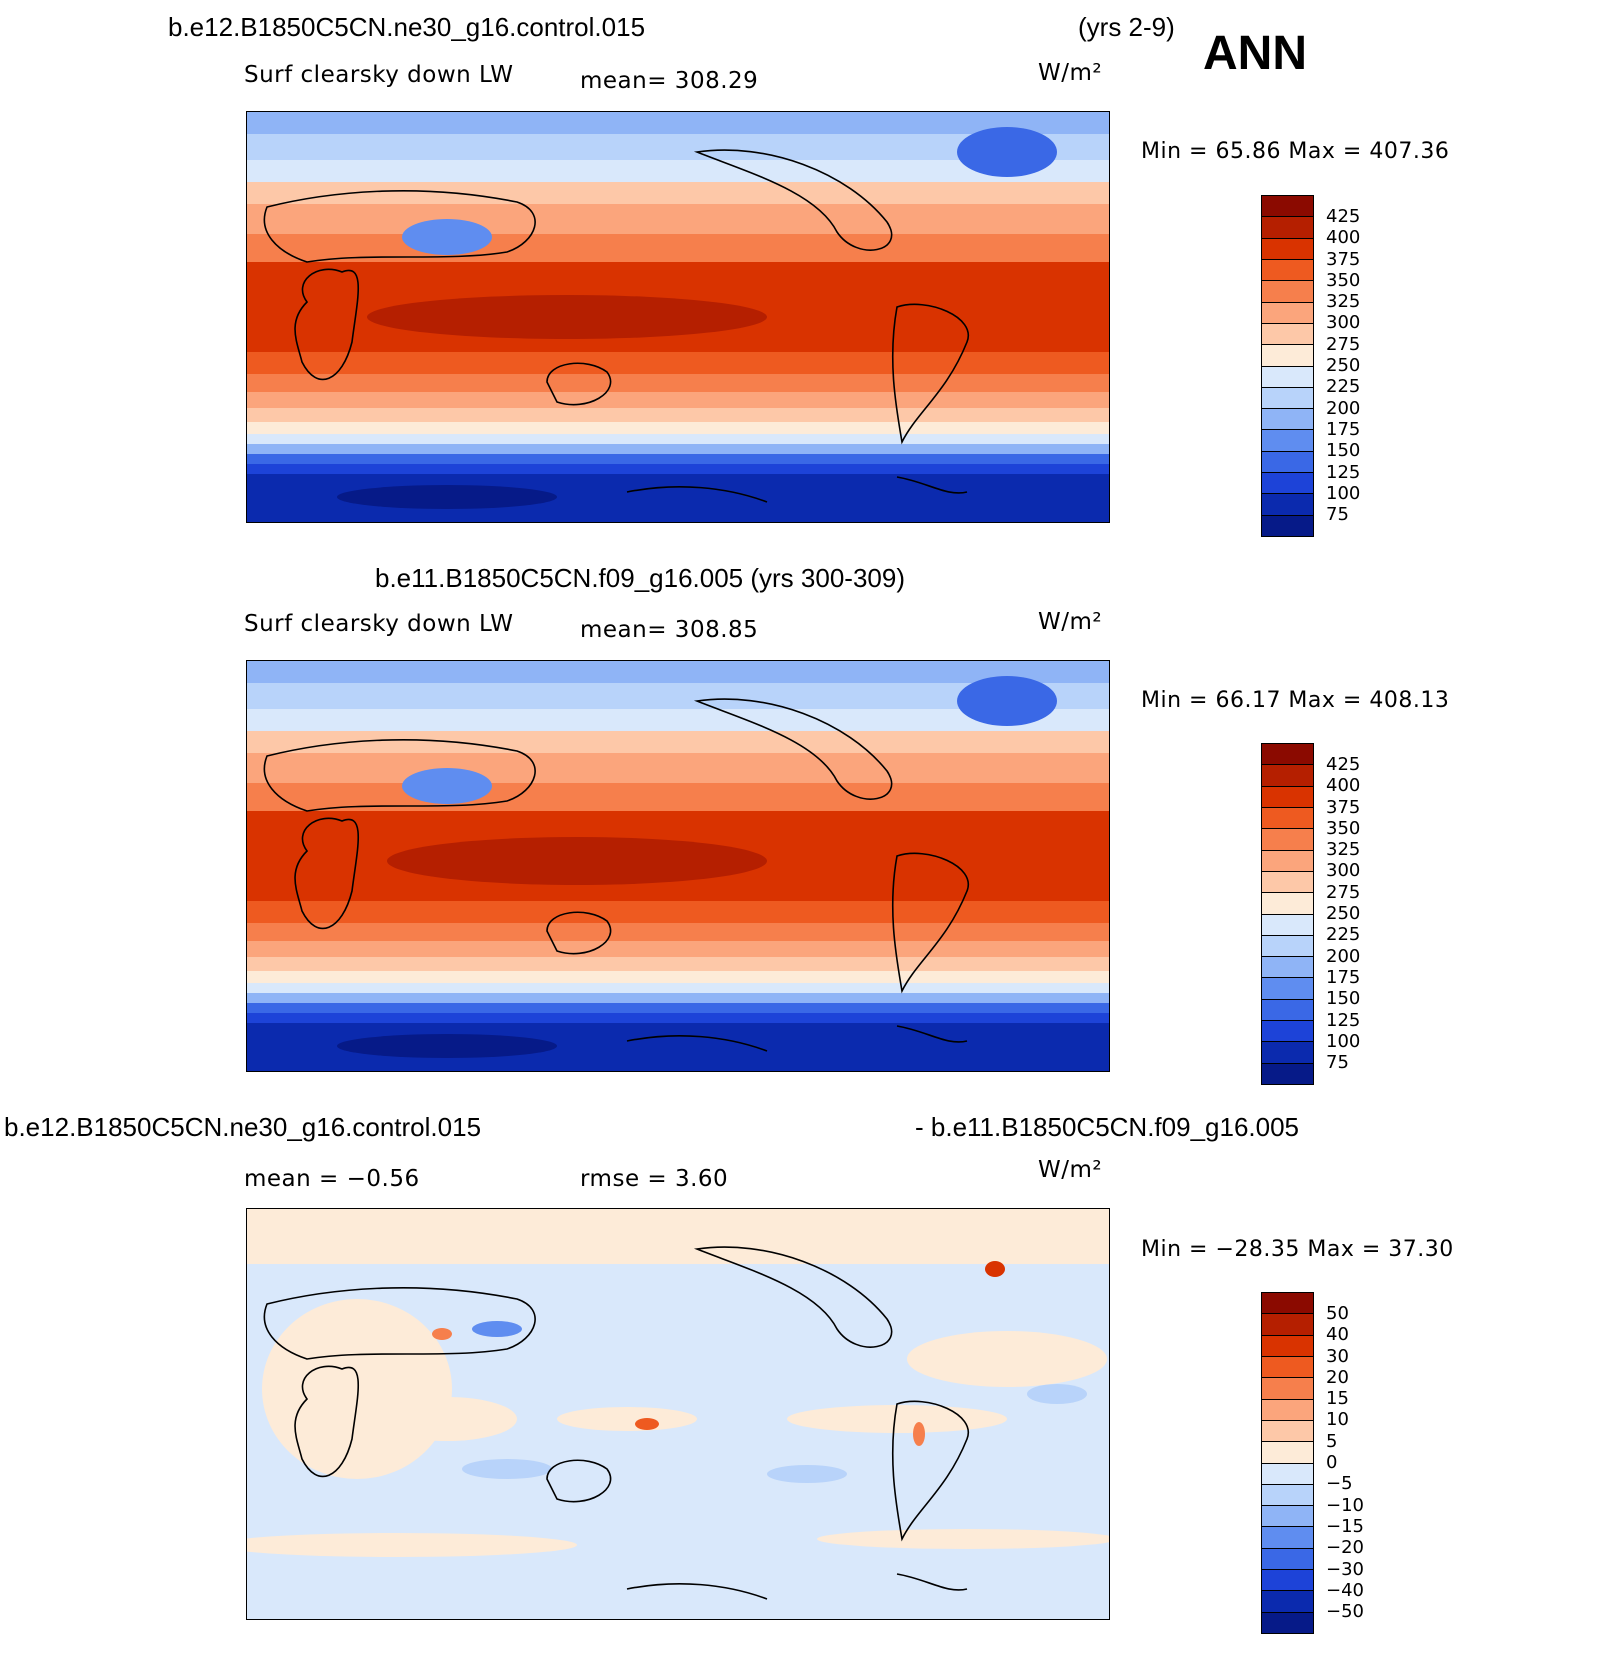 This screenshot has height=1669, width=1610. What do you see at coordinates (1070, 73) in the screenshot?
I see `units-label-1: W/m²` at bounding box center [1070, 73].